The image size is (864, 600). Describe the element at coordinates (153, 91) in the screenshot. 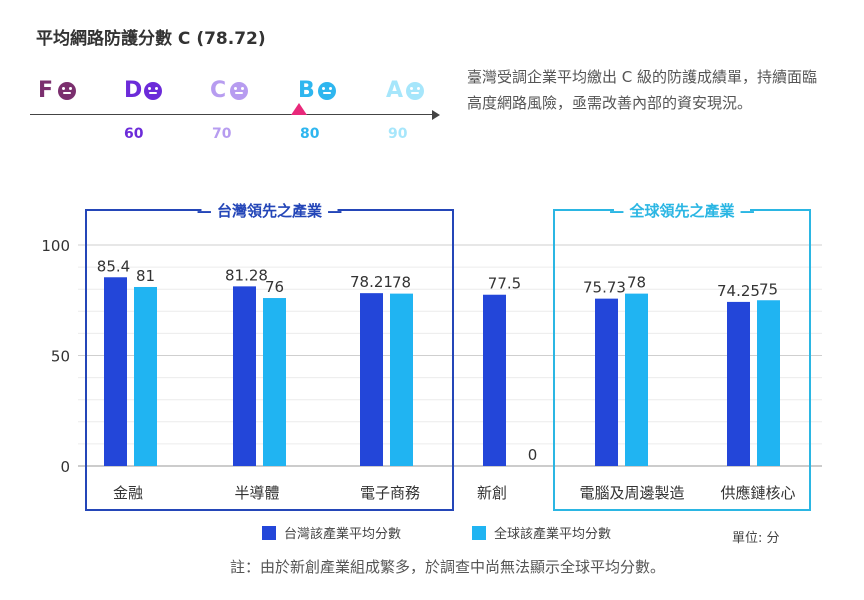

I see `grade-face-d-icon` at that location.